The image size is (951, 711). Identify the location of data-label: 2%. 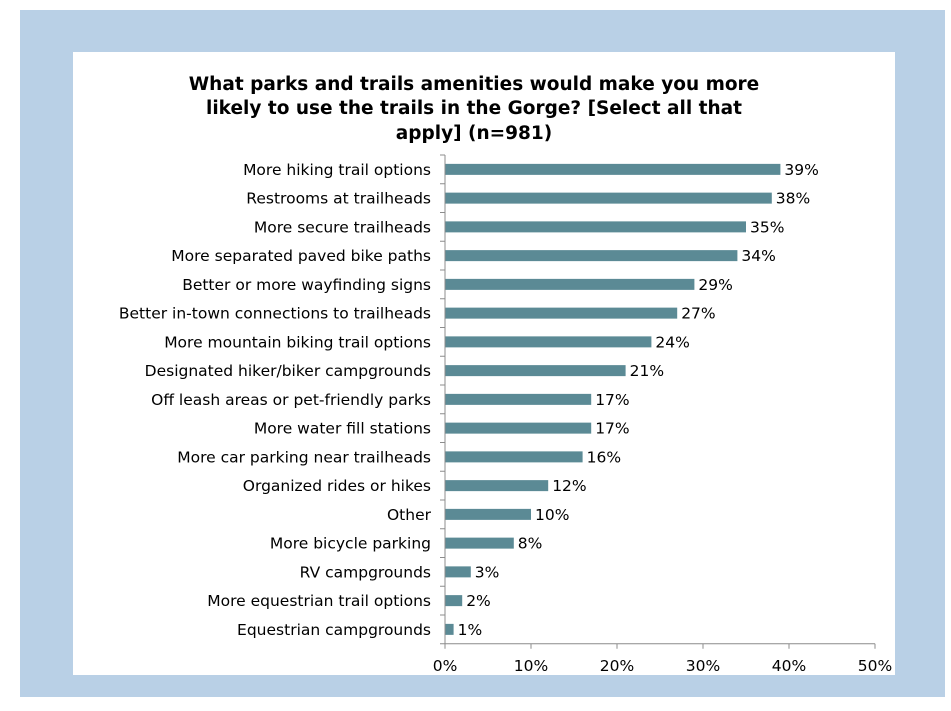
(478, 601).